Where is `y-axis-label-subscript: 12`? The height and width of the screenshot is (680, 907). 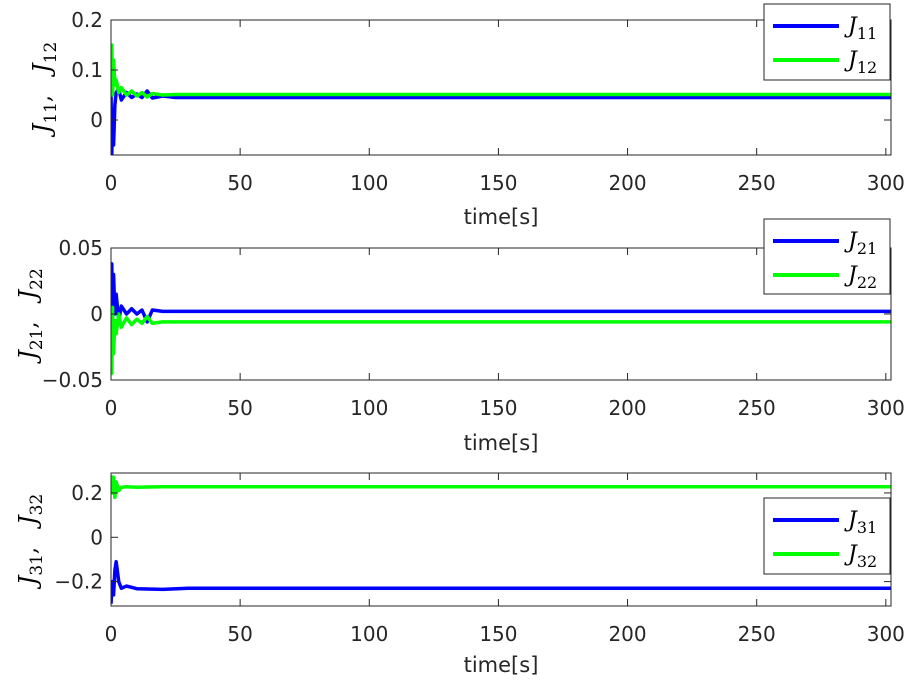 y-axis-label-subscript: 12 is located at coordinates (51, 53).